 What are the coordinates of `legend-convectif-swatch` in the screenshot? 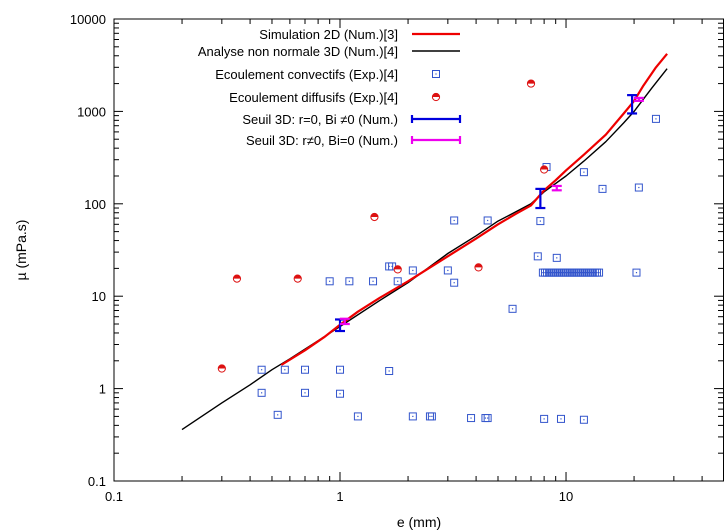 It's located at (436, 74).